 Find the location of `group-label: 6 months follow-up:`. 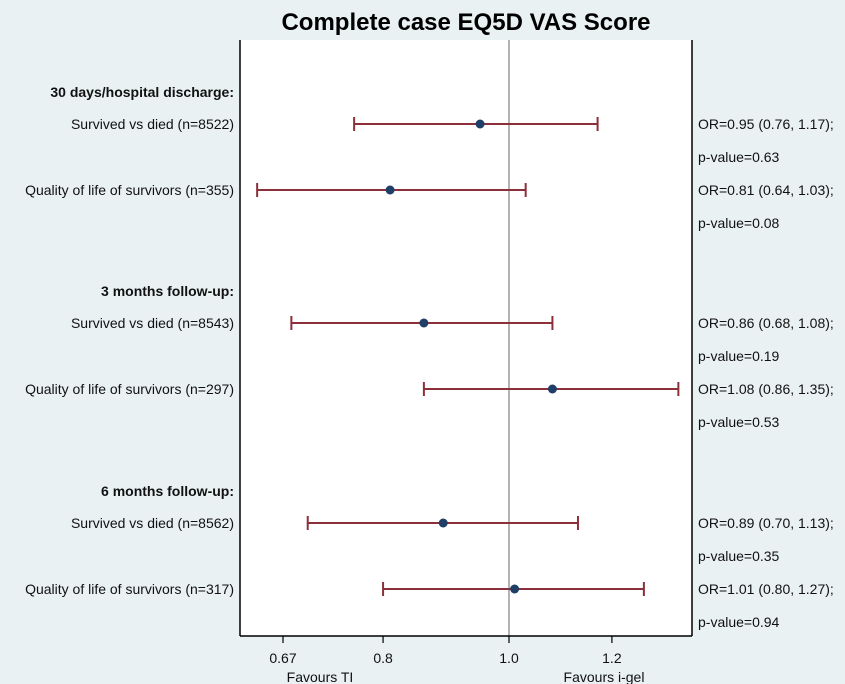

group-label: 6 months follow-up: is located at coordinates (167, 491).